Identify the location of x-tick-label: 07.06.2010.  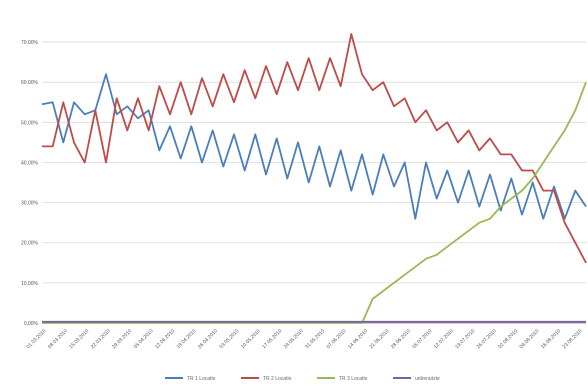
(337, 339).